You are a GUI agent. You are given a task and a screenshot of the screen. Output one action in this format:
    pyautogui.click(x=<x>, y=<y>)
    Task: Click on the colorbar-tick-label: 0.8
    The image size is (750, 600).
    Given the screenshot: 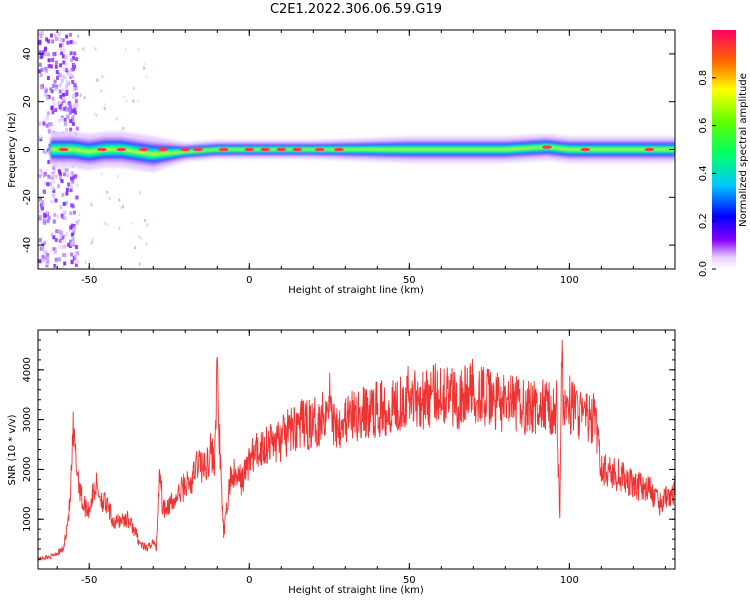 What is the action you would take?
    pyautogui.click(x=703, y=78)
    